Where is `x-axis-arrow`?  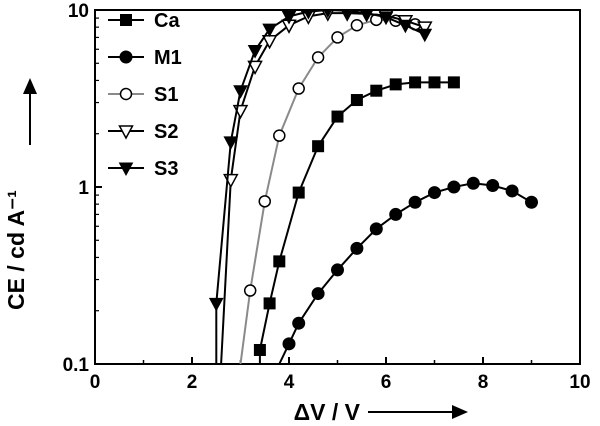 x-axis-arrow is located at coordinates (418, 412).